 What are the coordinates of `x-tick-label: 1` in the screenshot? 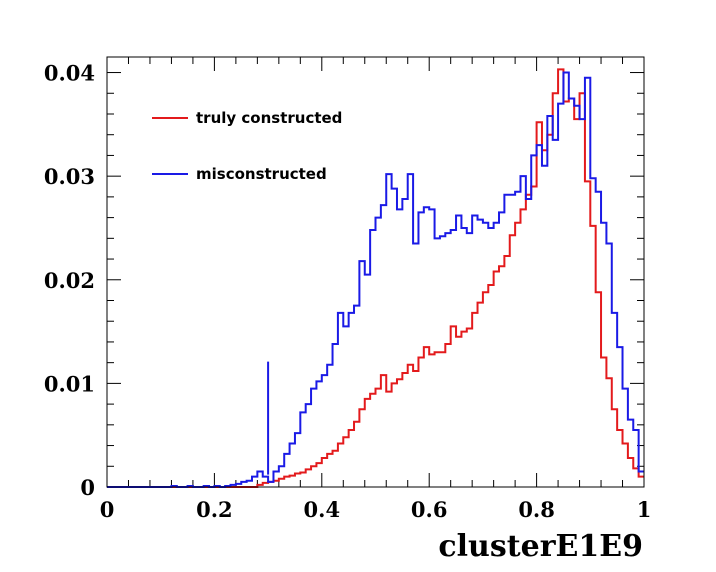 It's located at (644, 509).